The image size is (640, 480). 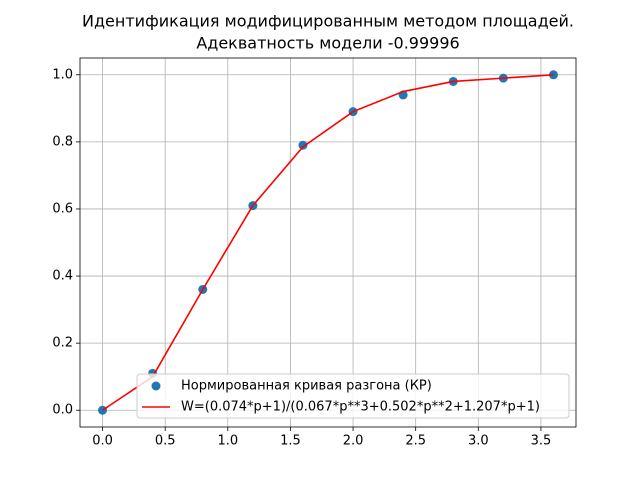 I want to click on y-tick-label: 0.8, so click(x=62, y=141).